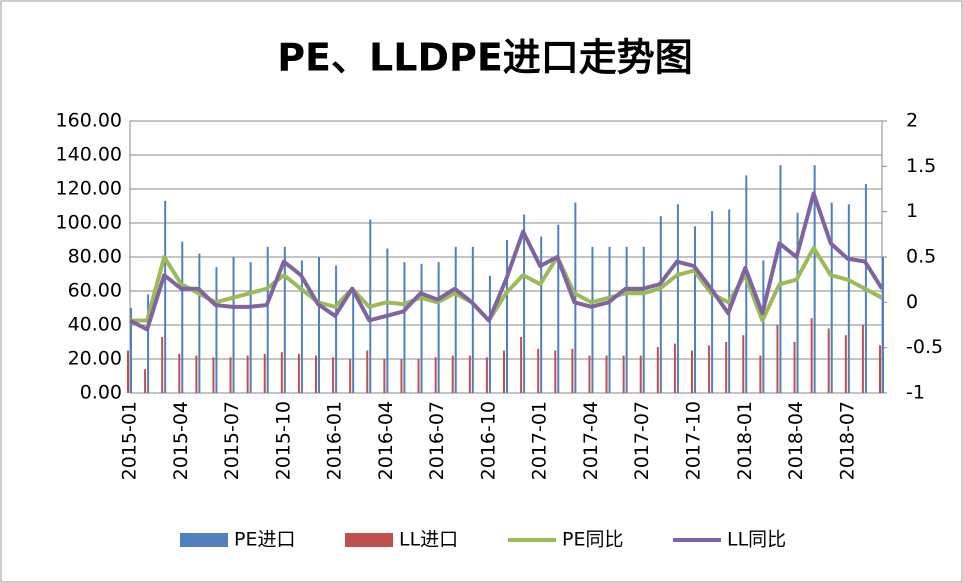 The image size is (963, 583). Describe the element at coordinates (540, 440) in the screenshot. I see `x-tick-label: 2017-01` at that location.